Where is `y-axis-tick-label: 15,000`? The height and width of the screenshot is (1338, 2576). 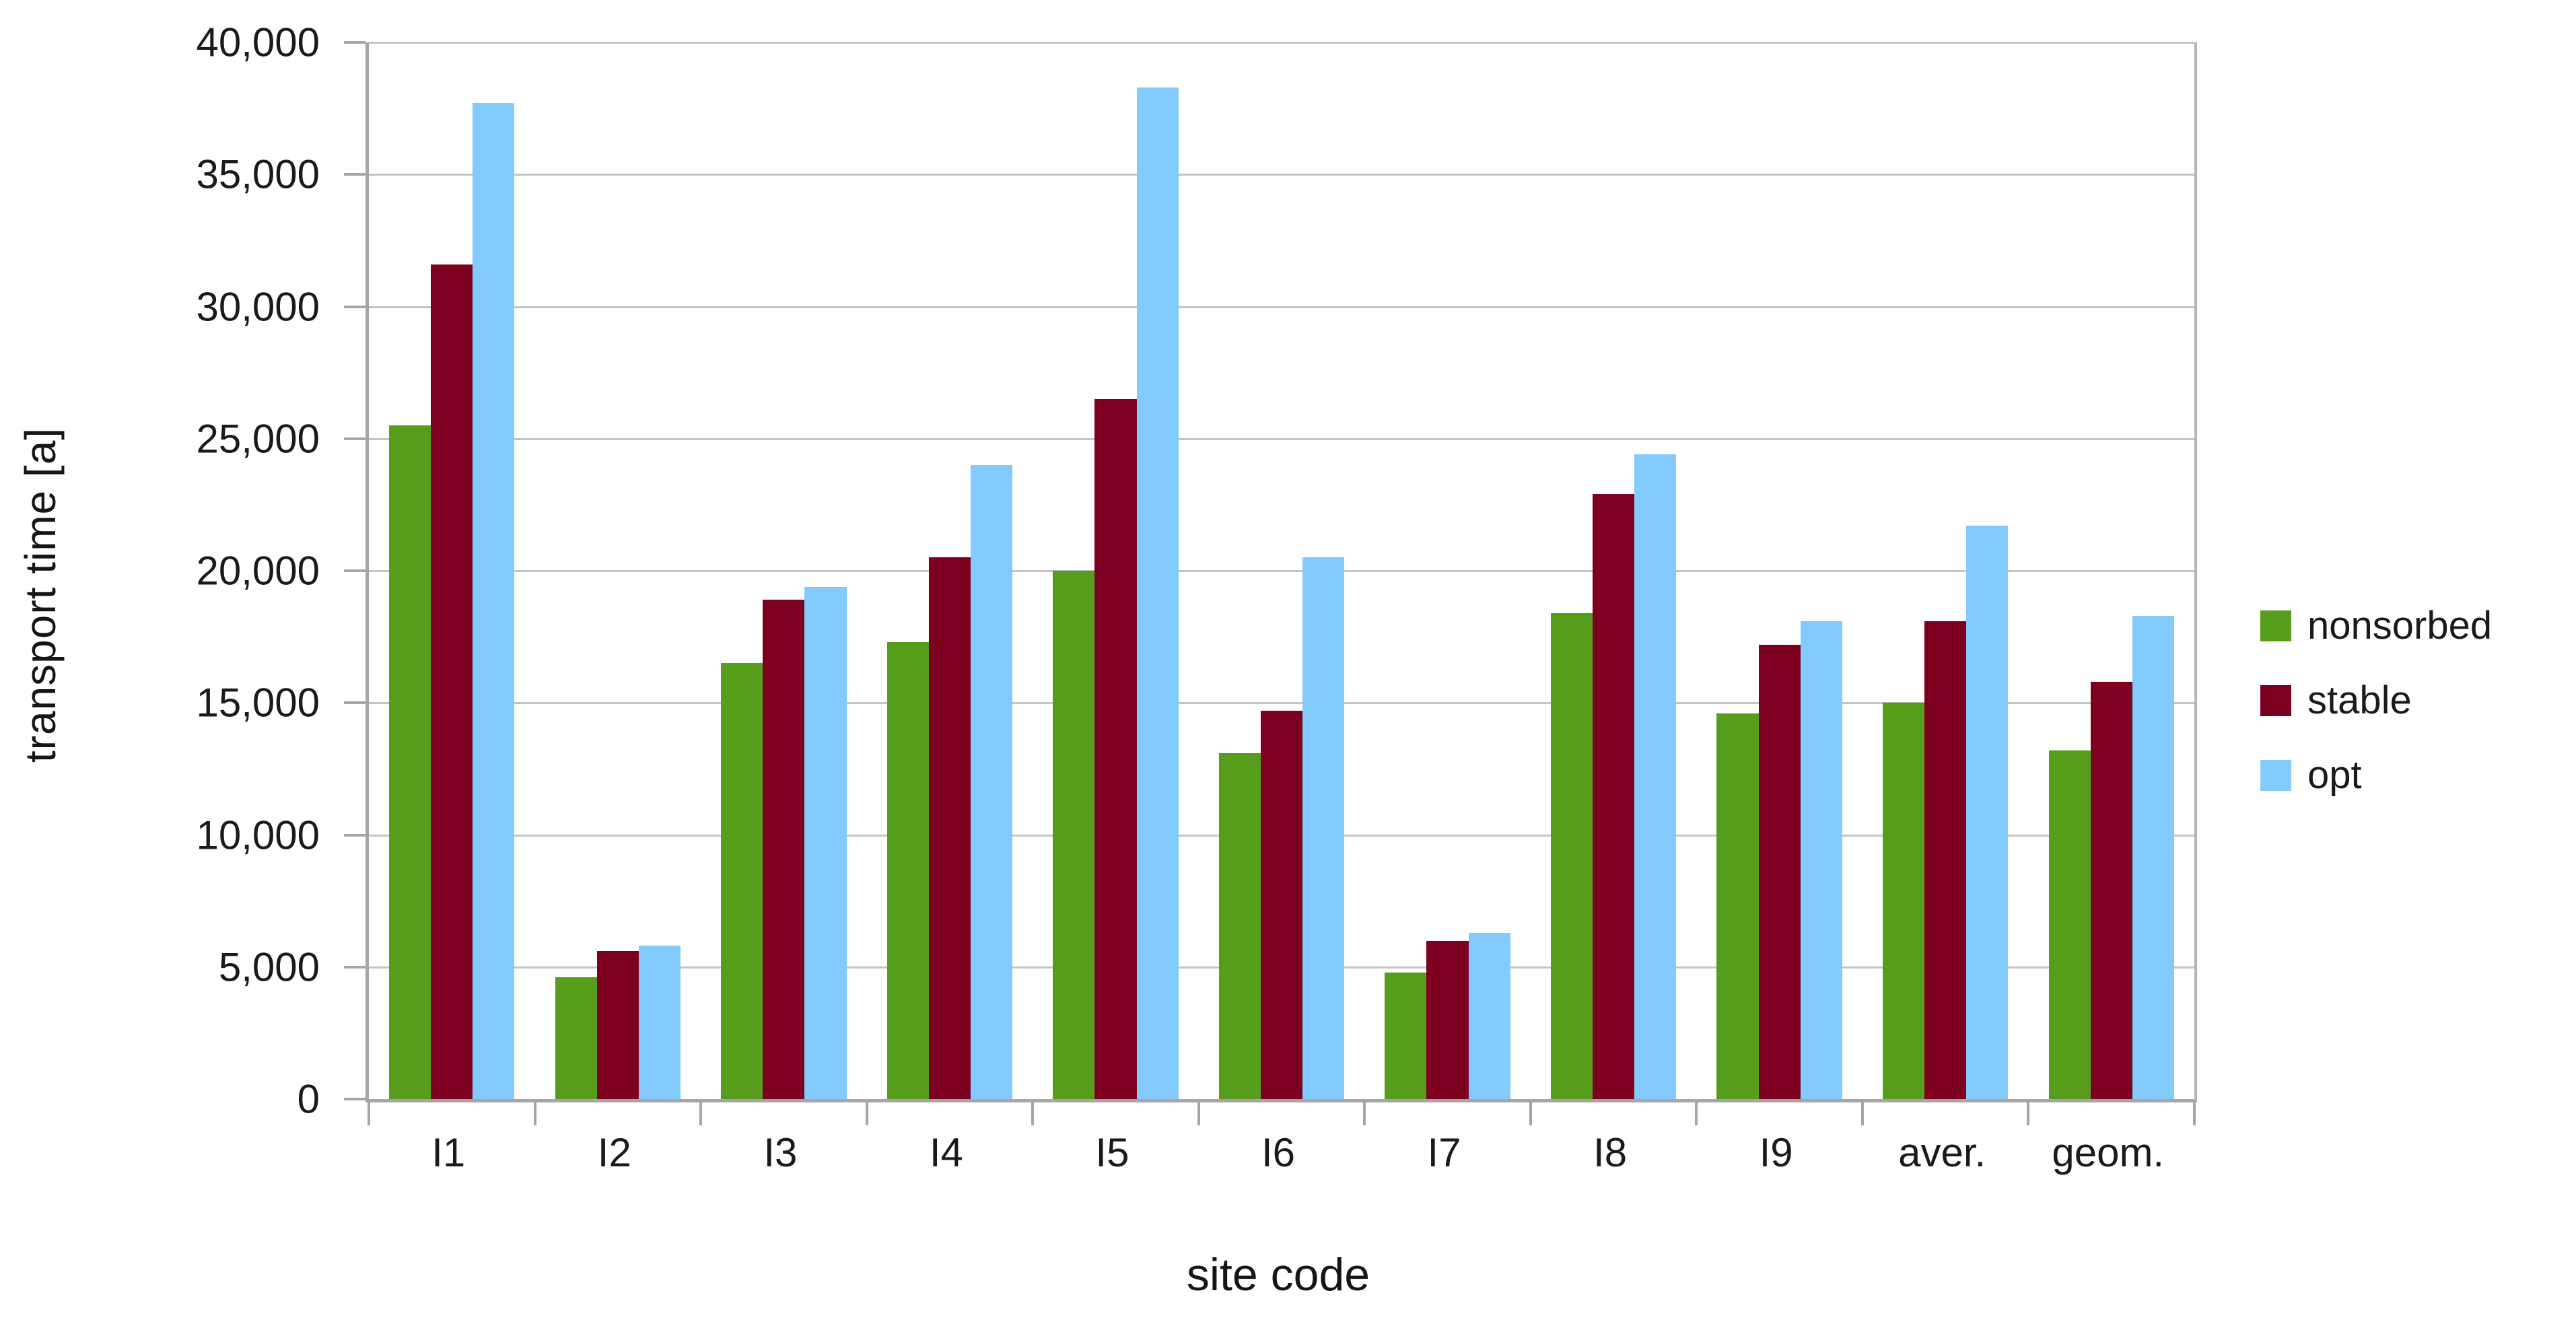
y-axis-tick-label: 15,000 is located at coordinates (258, 703).